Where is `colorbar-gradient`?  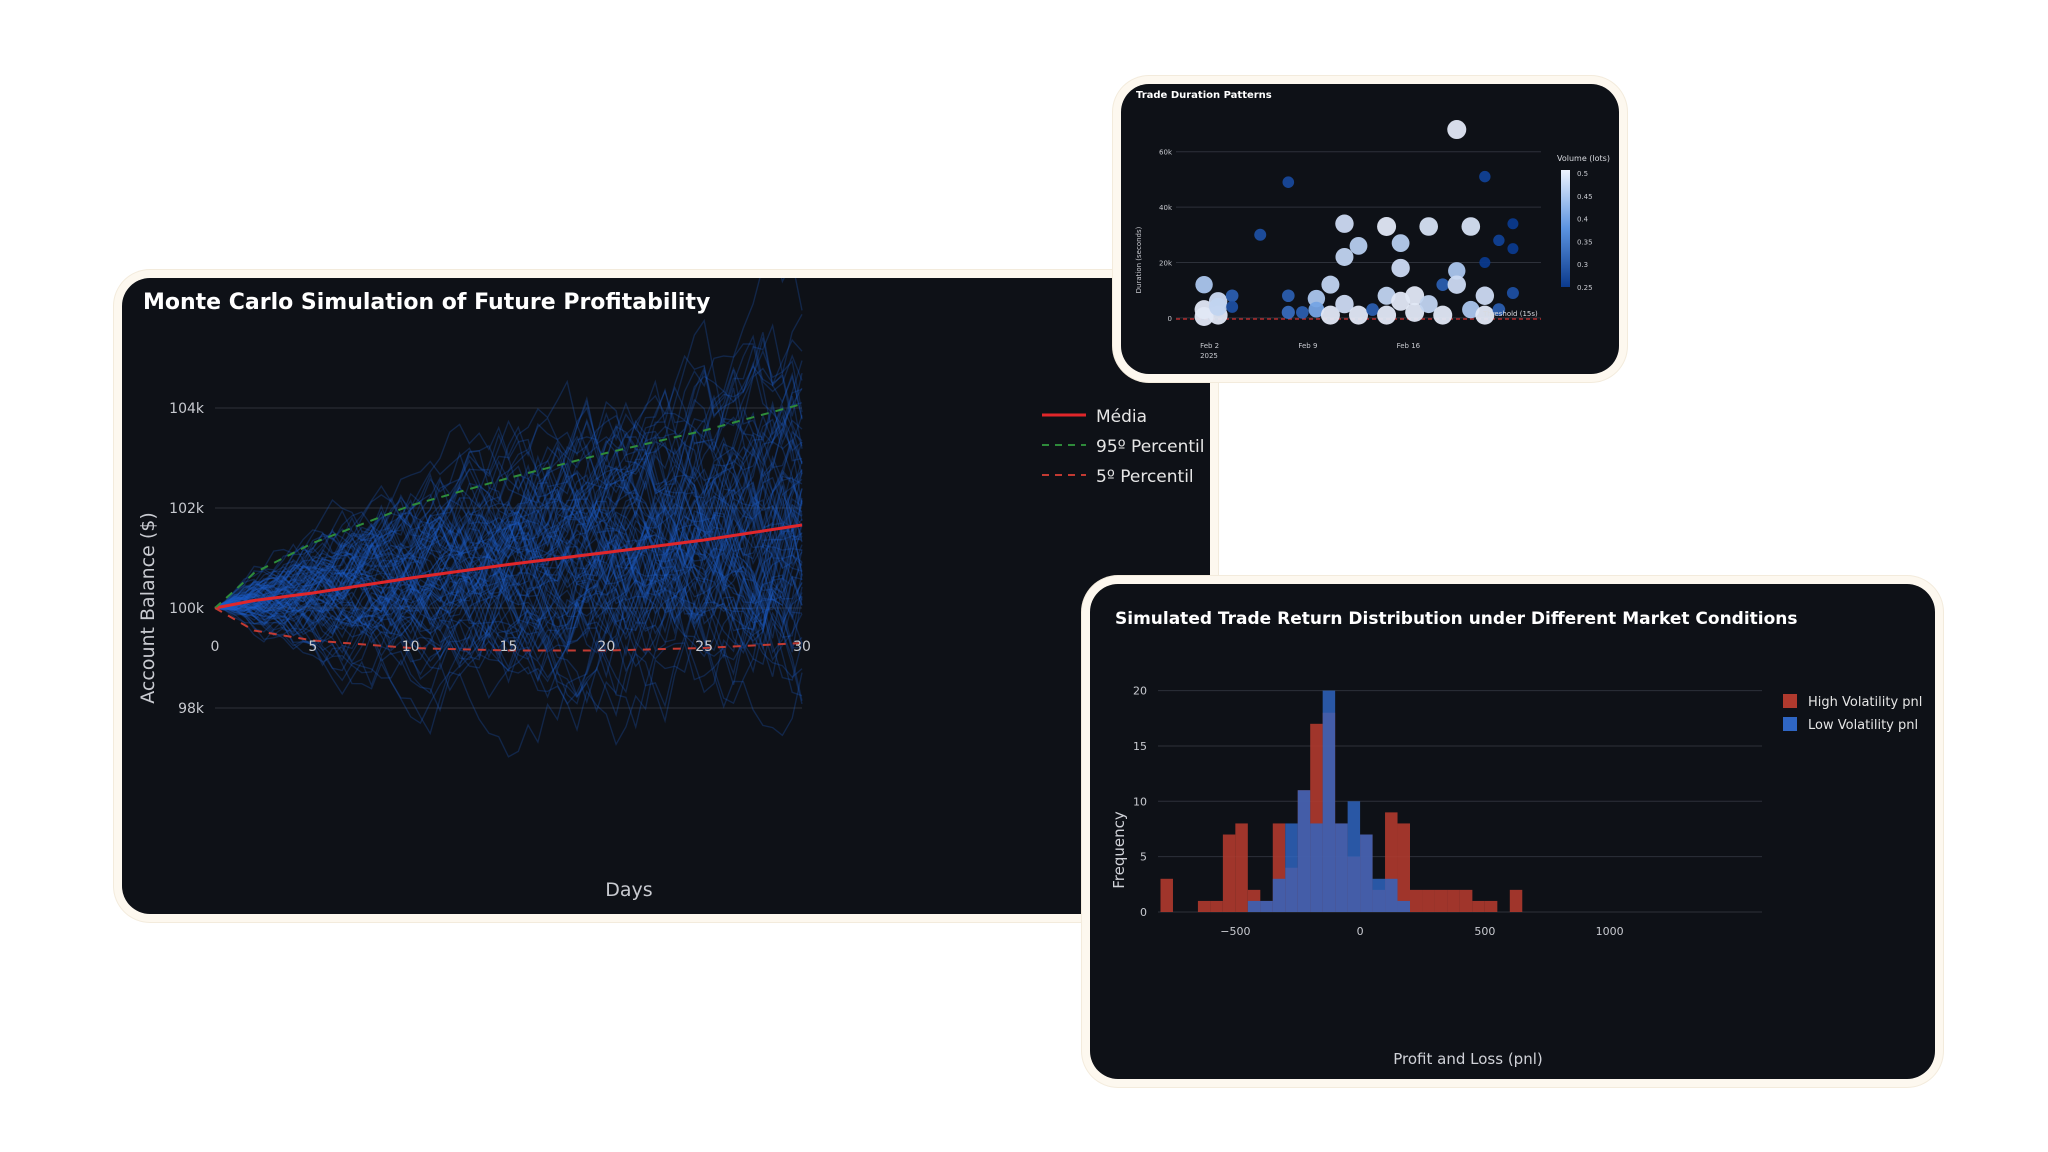 colorbar-gradient is located at coordinates (1565, 228).